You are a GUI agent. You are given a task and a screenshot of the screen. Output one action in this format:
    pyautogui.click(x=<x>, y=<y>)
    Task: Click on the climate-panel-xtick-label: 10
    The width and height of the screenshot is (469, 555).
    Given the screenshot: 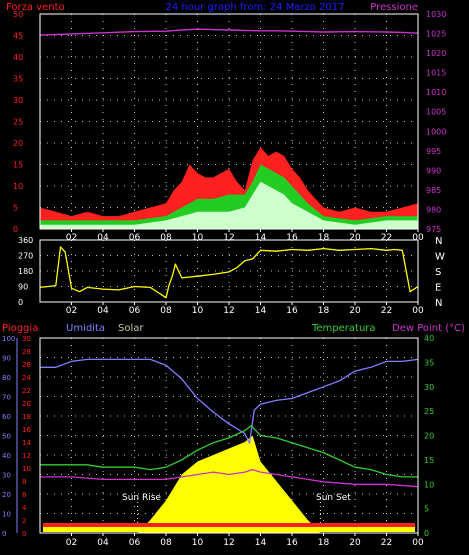 What is the action you would take?
    pyautogui.click(x=198, y=543)
    